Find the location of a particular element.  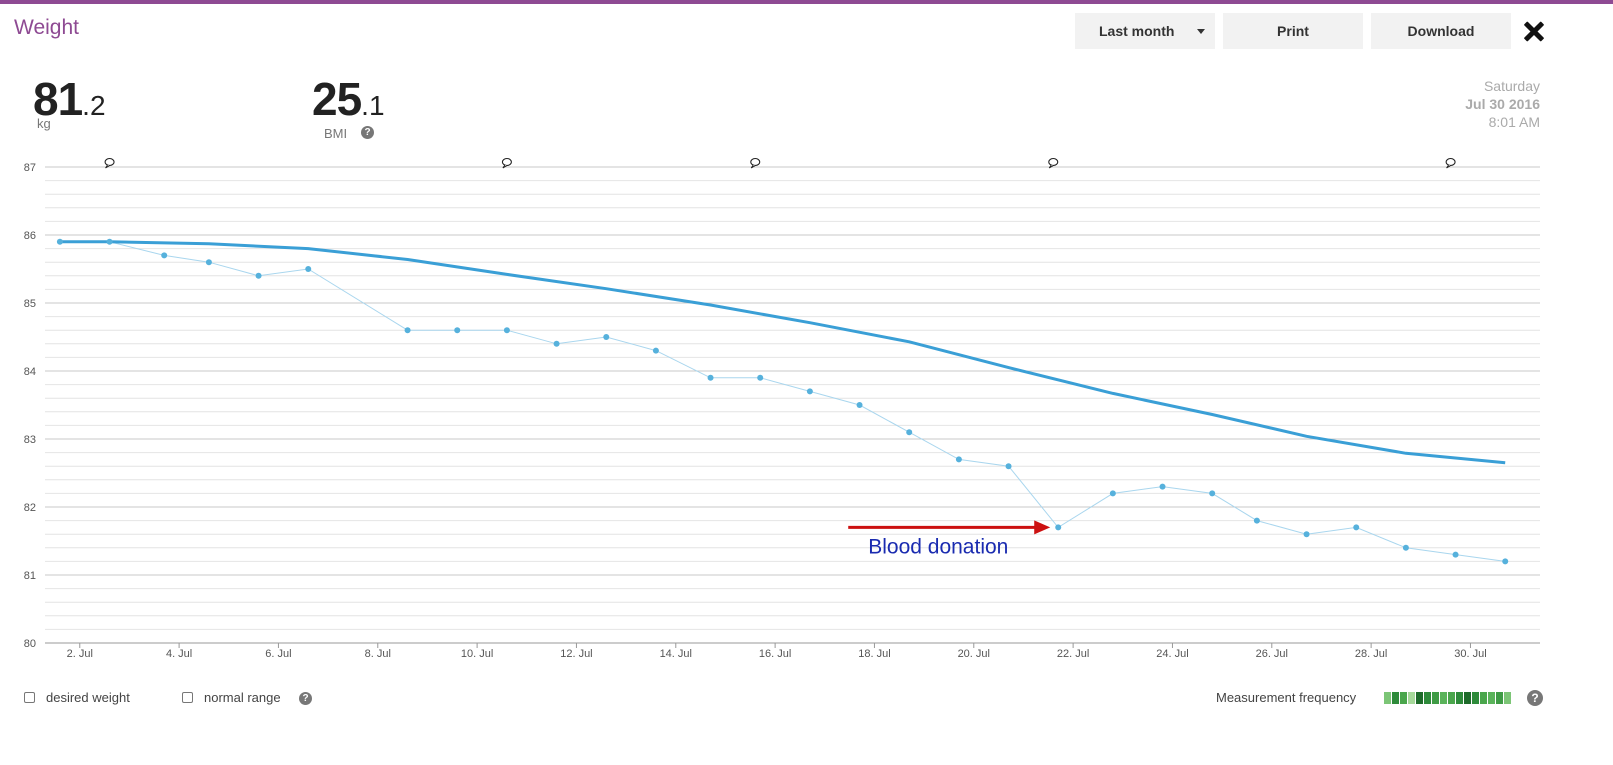

weight-integer: 81 is located at coordinates (58, 99).